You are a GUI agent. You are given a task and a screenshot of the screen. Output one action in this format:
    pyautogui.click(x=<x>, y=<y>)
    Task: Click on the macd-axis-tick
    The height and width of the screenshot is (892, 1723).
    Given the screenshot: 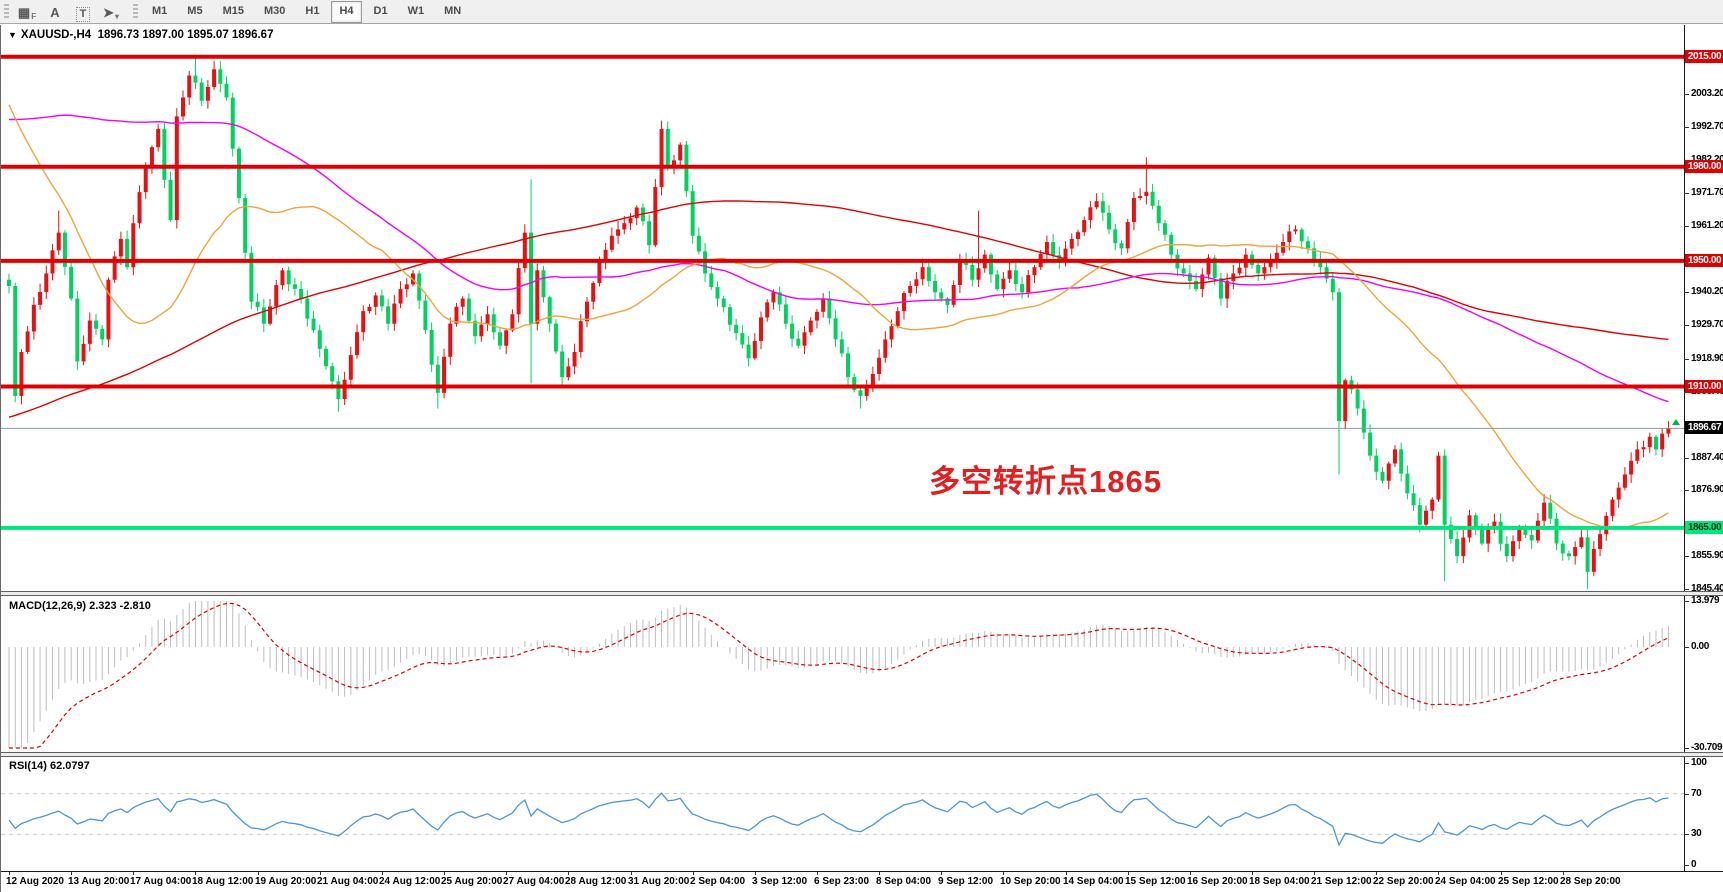 What is the action you would take?
    pyautogui.click(x=1686, y=647)
    